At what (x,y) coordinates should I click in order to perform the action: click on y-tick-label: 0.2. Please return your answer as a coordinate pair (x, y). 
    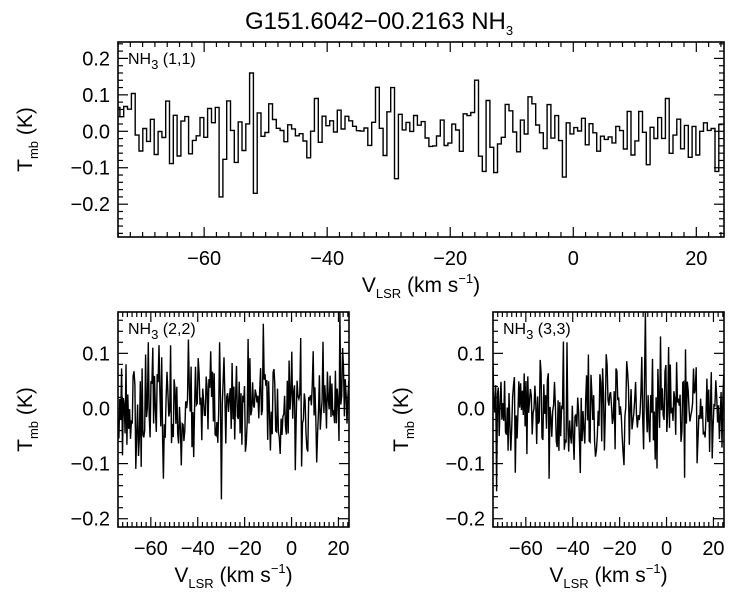
    Looking at the image, I should click on (96, 59).